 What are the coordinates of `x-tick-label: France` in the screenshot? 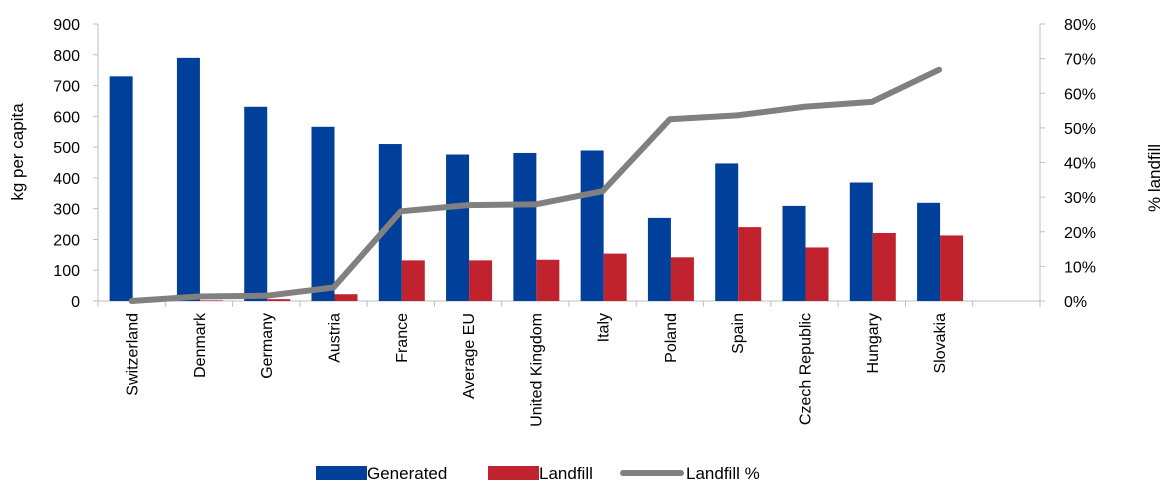 It's located at (402, 338).